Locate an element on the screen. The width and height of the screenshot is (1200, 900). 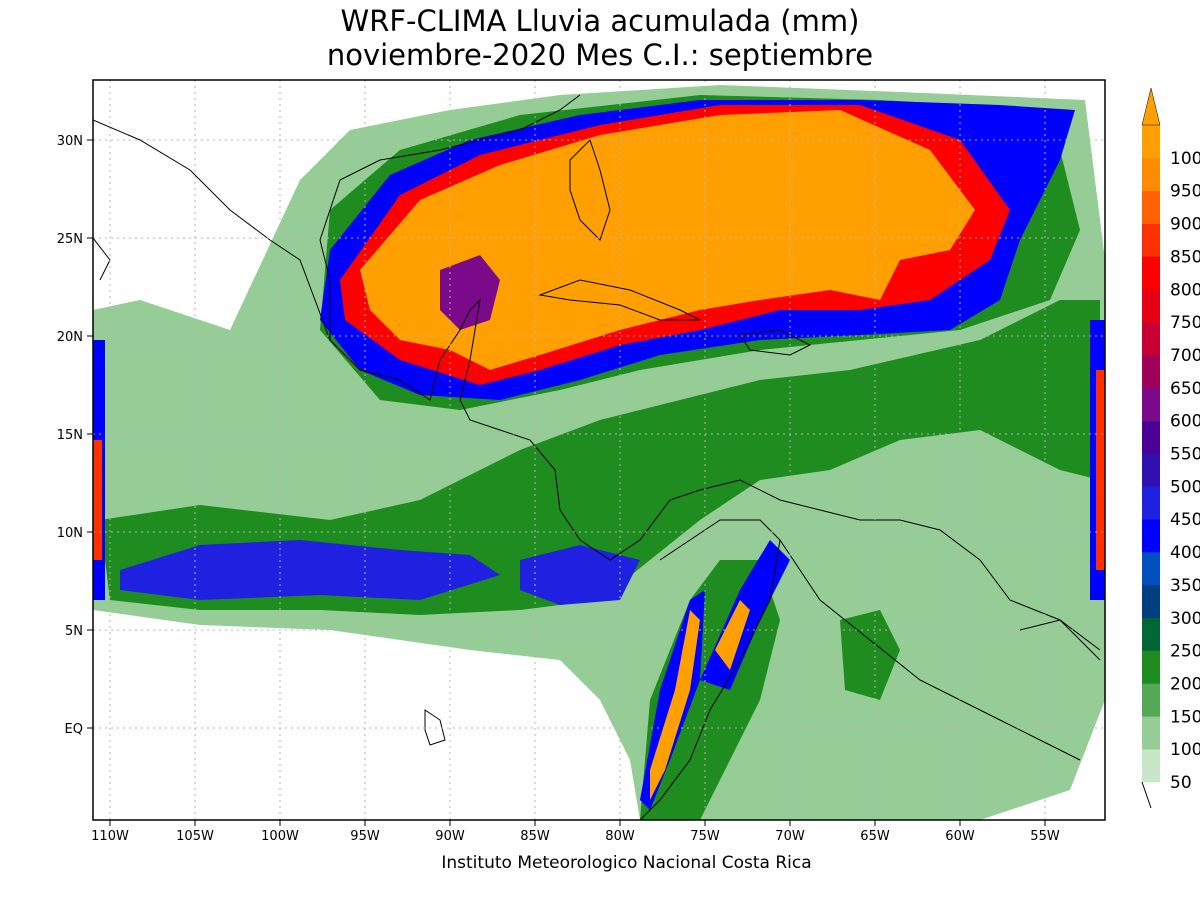
legend-label: 500 is located at coordinates (1185, 487).